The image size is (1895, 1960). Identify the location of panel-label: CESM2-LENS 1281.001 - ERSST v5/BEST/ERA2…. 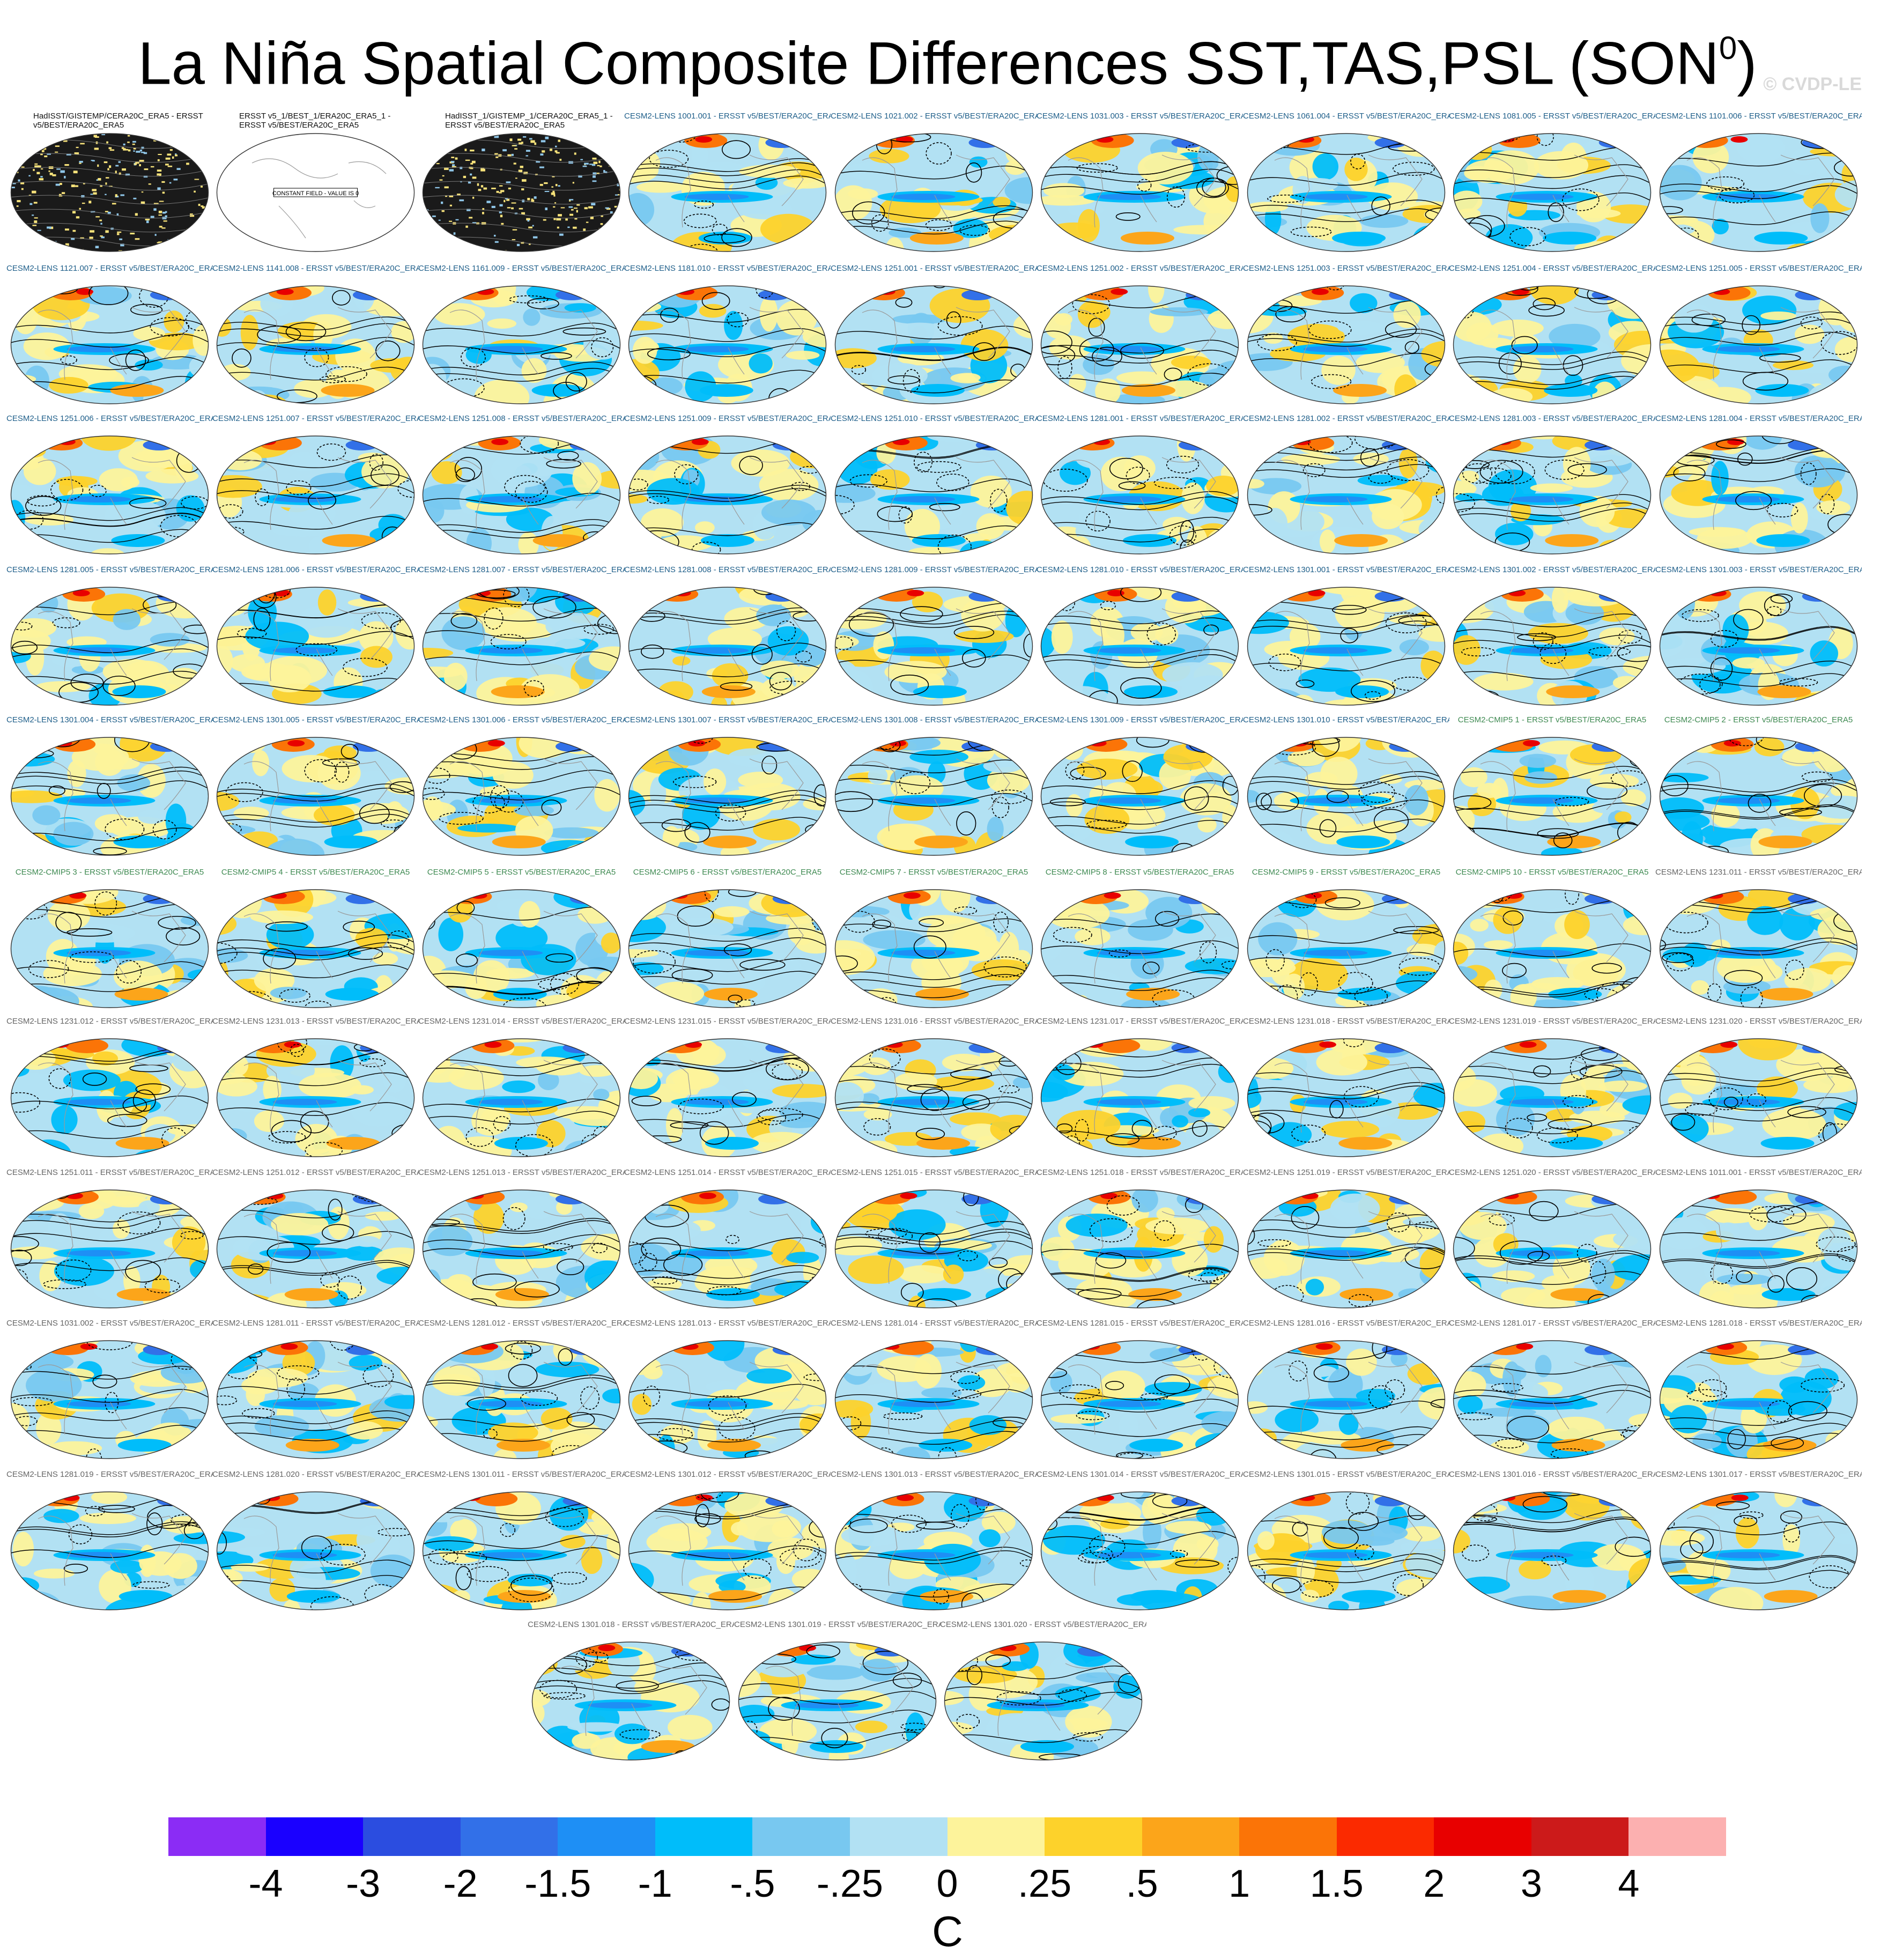
(1140, 418).